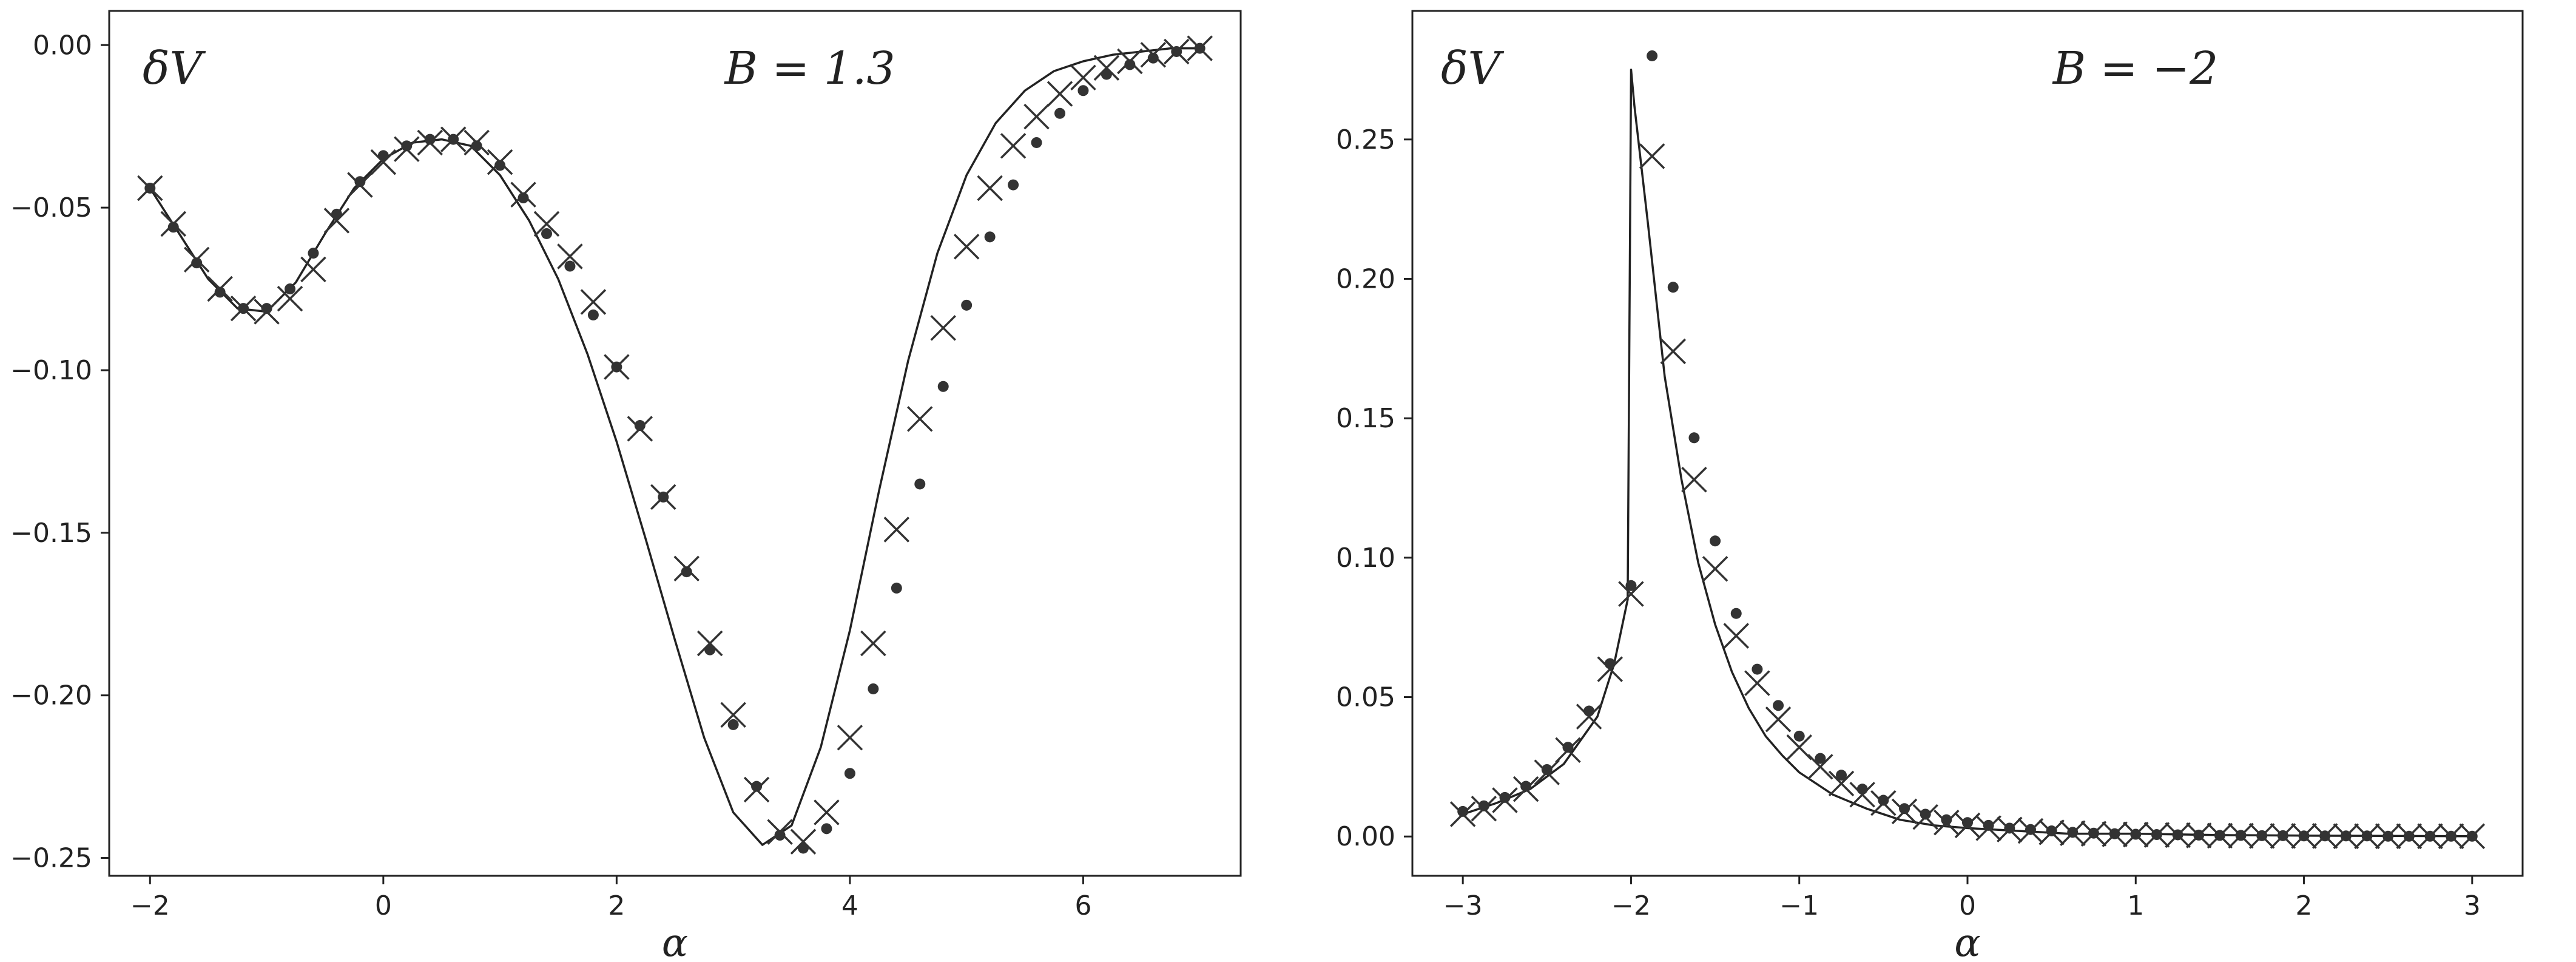 This screenshot has width=2576, height=962. Describe the element at coordinates (809, 68) in the screenshot. I see `parameter-annotation: B = 1.3` at that location.